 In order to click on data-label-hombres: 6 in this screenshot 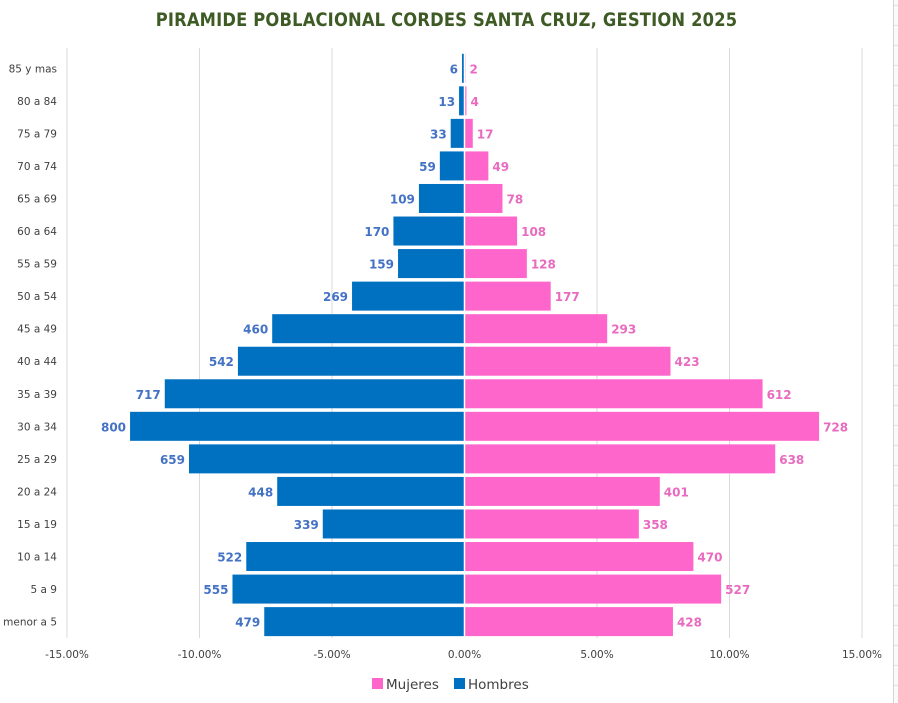, I will do `click(454, 69)`.